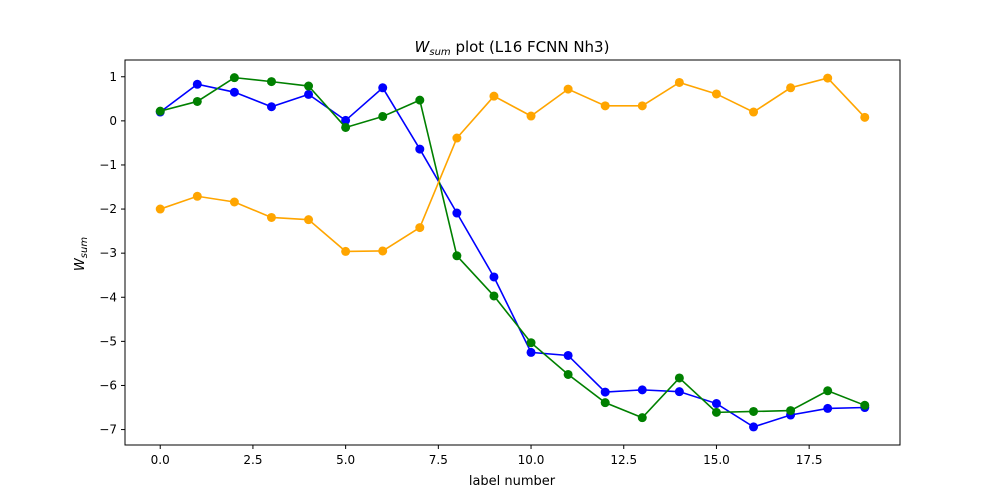 This screenshot has height=500, width=1000. I want to click on x-tick-label: 15.0, so click(716, 460).